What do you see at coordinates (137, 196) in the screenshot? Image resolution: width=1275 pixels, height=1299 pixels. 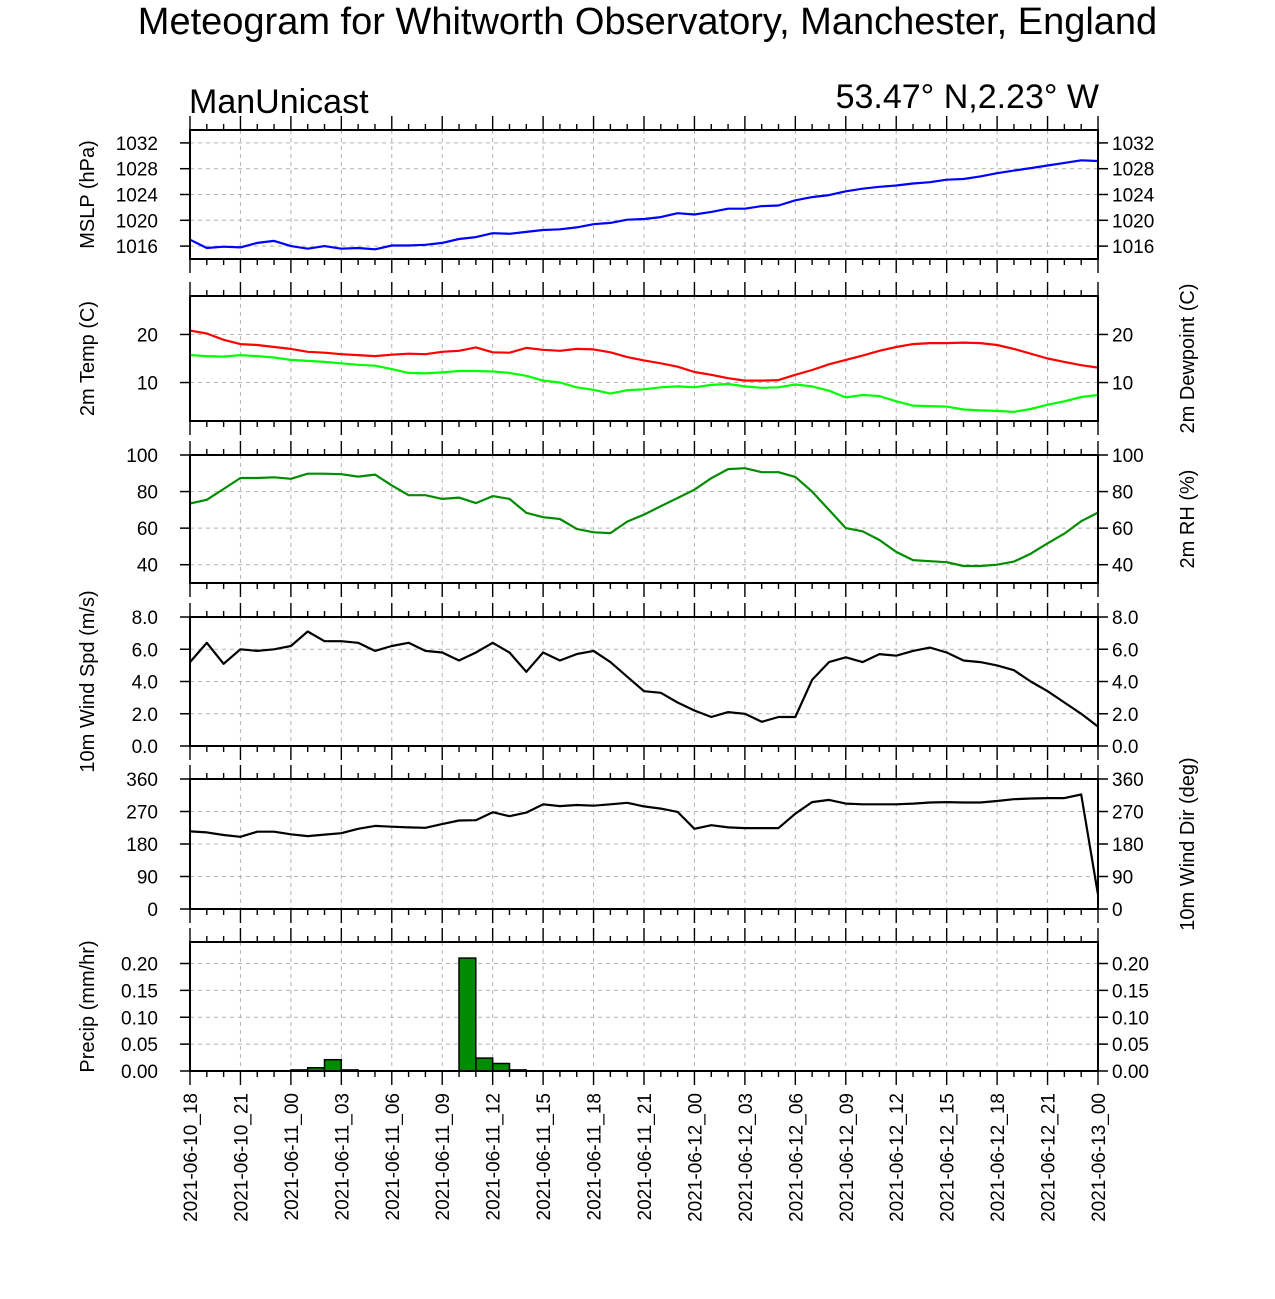 I see `y-tick-label-left: 1024` at bounding box center [137, 196].